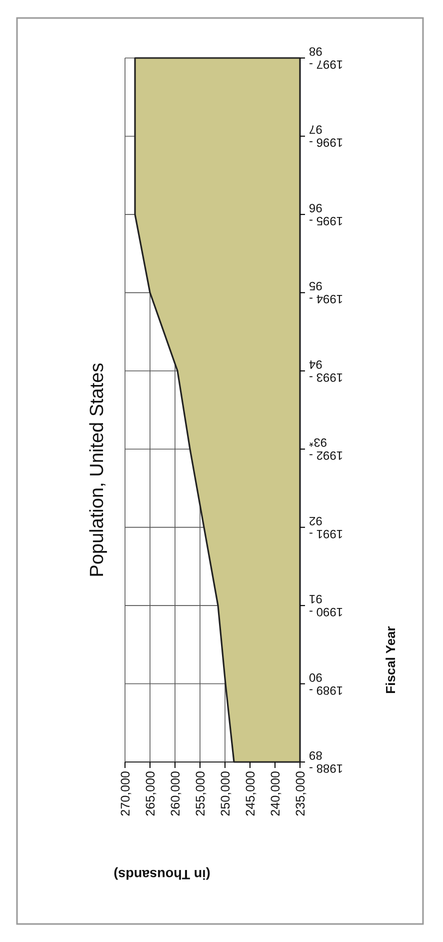 The width and height of the screenshot is (443, 942). I want to click on x-tick-label: 255,000, so click(200, 793).